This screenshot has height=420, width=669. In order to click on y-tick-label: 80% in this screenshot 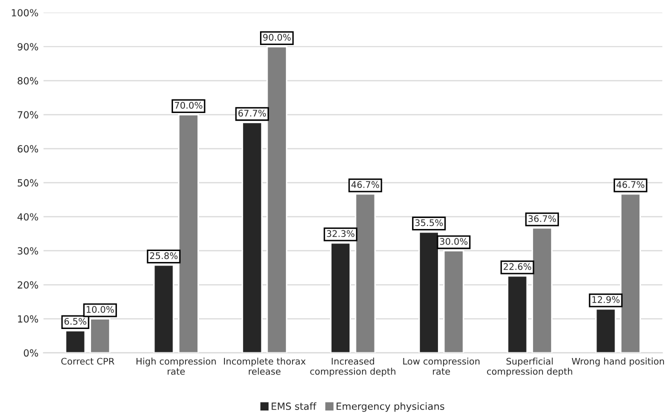, I will do `click(28, 80)`.